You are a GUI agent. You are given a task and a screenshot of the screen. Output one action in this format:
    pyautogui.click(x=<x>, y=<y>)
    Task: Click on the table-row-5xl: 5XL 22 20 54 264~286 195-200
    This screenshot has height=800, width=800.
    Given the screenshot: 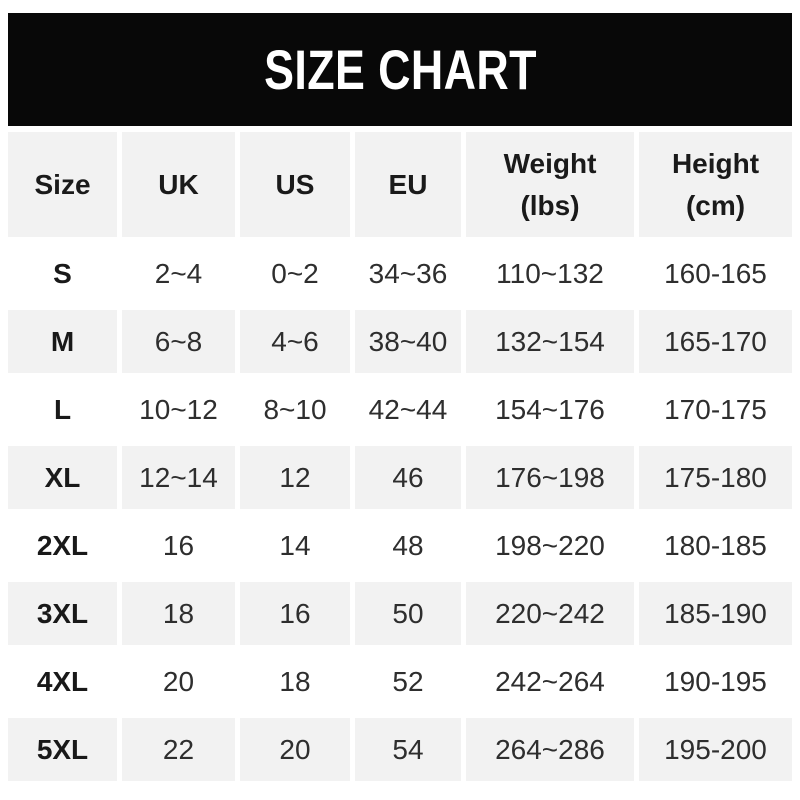 What is the action you would take?
    pyautogui.click(x=400, y=749)
    